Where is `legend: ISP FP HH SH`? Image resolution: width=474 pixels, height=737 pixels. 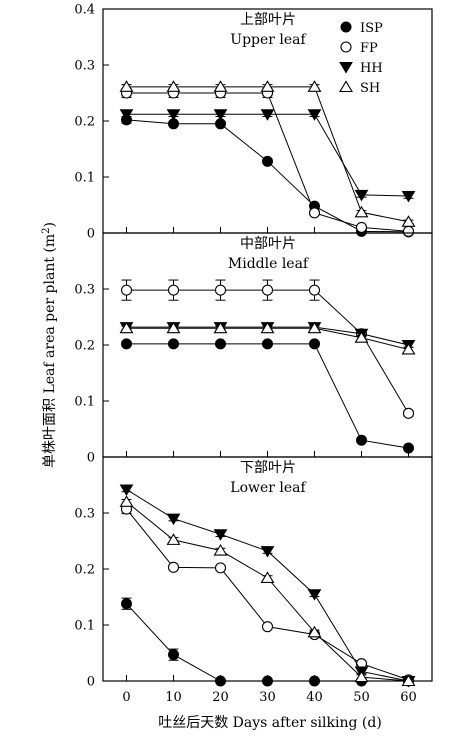
legend: ISP FP HH SH is located at coordinates (361, 58).